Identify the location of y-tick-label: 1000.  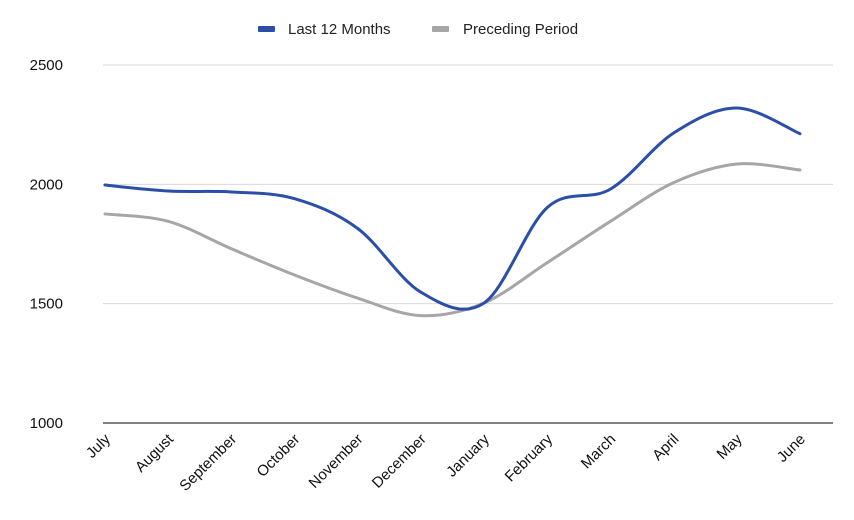
(46, 423).